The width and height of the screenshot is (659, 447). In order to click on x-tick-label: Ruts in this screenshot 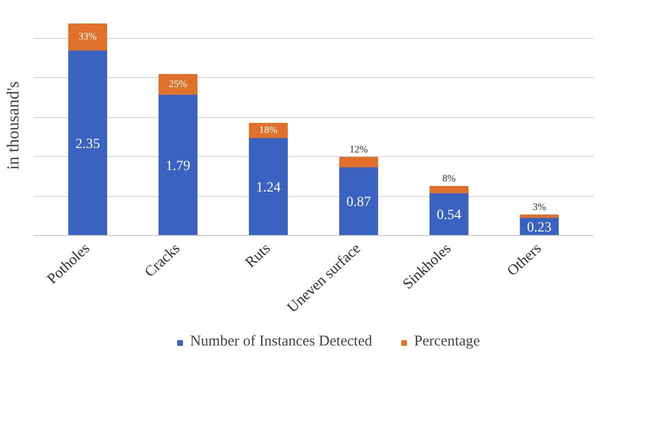, I will do `click(258, 256)`.